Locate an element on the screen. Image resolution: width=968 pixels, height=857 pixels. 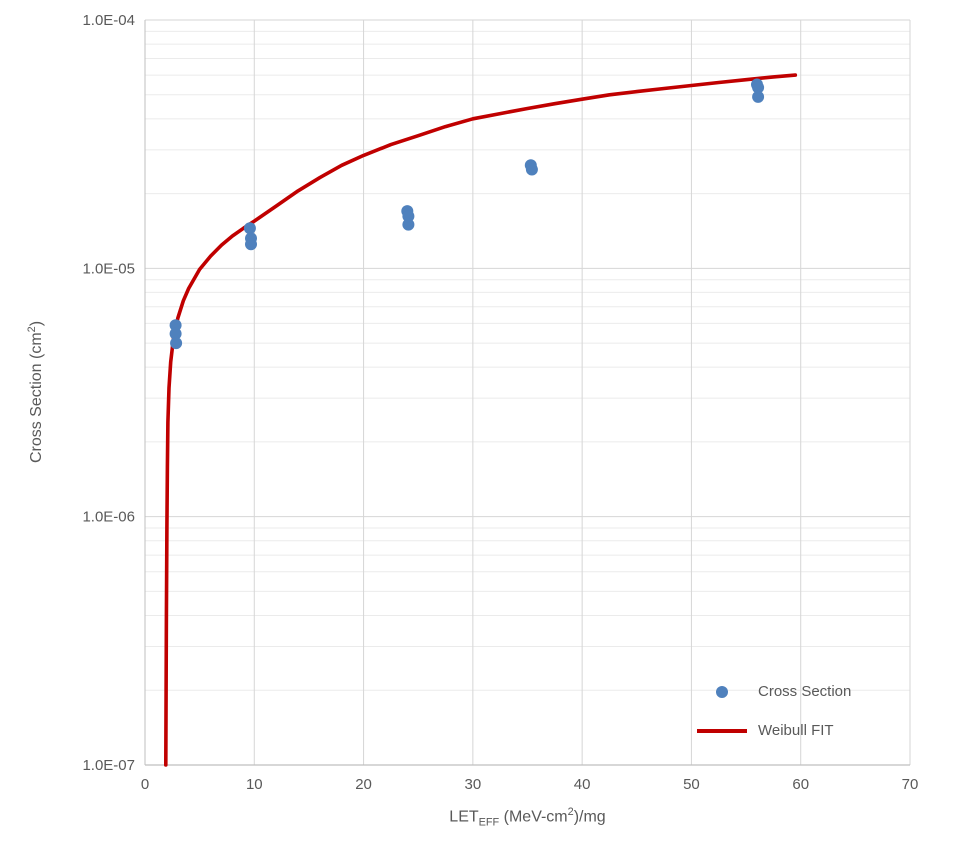
x-axis-title-mid: (MeV-cm is located at coordinates (533, 817).